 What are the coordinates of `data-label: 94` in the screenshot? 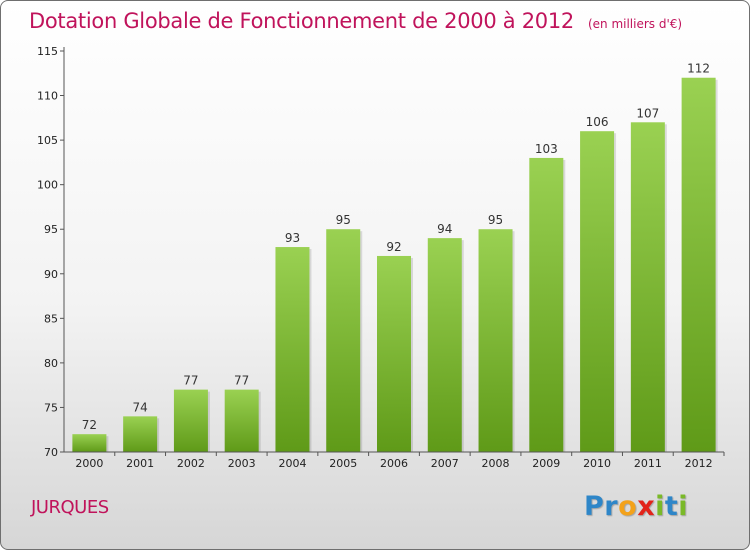 It's located at (444, 229).